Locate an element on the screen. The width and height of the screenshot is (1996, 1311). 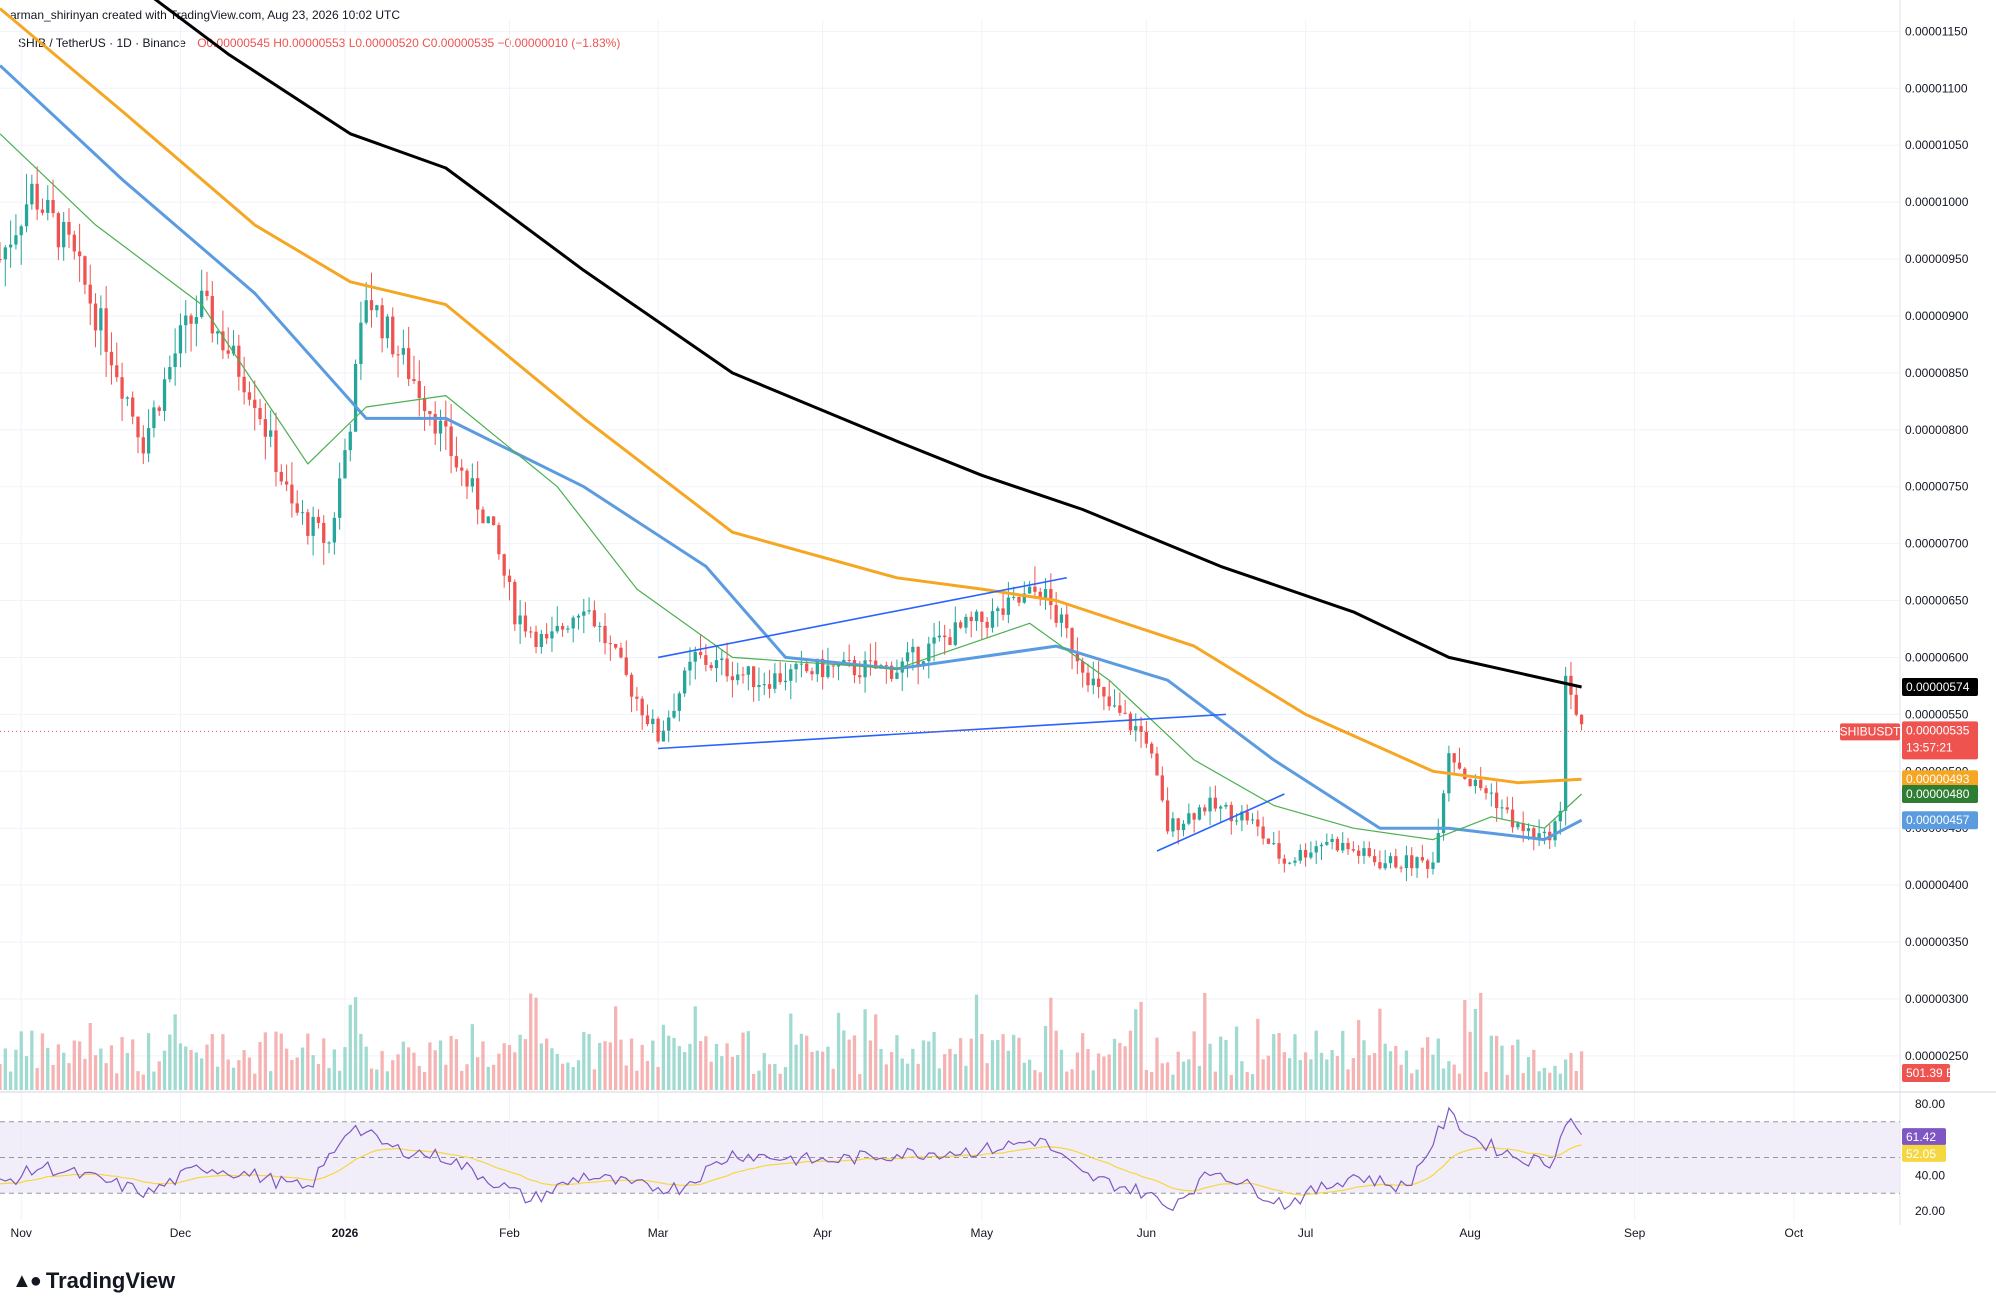
trendline is located at coordinates (1220, 822).